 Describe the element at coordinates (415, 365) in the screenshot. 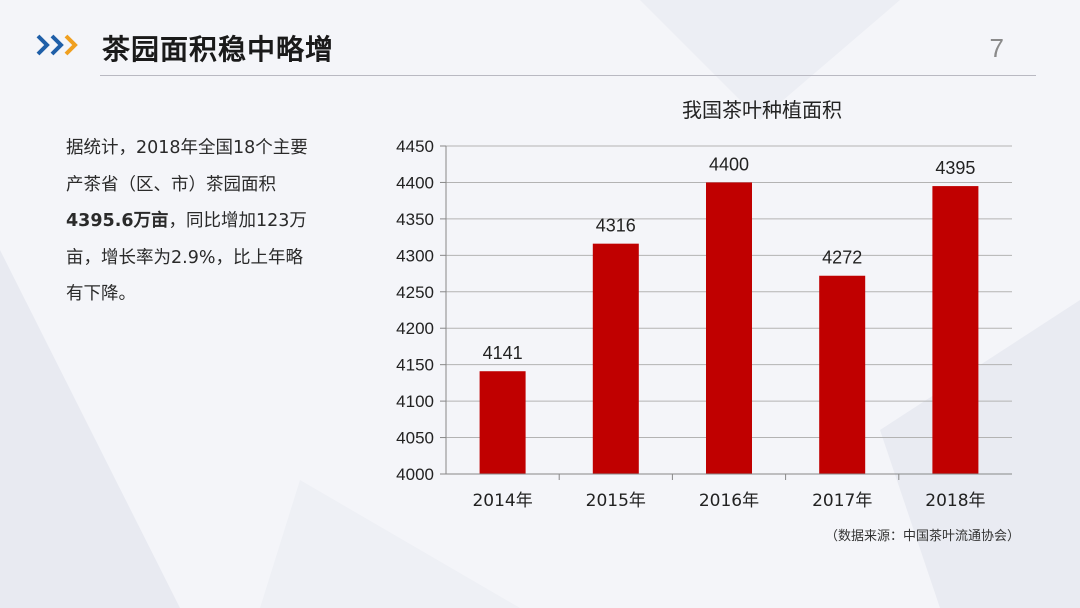

I see `y-tick-label: 4150` at that location.